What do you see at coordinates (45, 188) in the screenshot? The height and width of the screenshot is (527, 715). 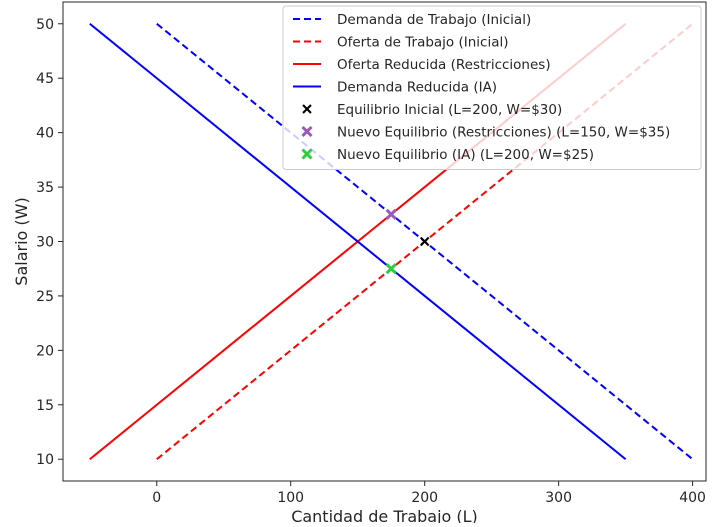 I see `y-tick-label: 35` at bounding box center [45, 188].